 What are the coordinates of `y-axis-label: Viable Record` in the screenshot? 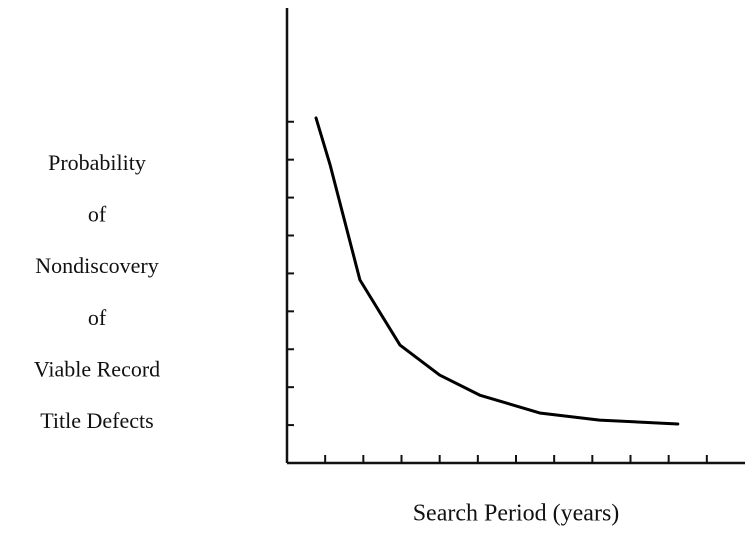 It's located at (97, 368).